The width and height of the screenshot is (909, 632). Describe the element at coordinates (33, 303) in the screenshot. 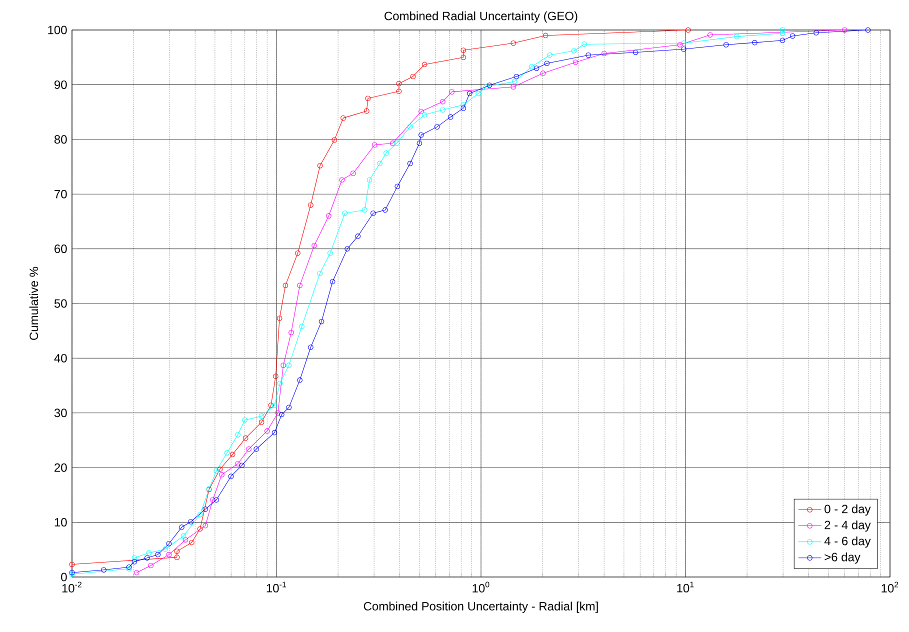

I see `y-axis-title: Cumulative %` at that location.